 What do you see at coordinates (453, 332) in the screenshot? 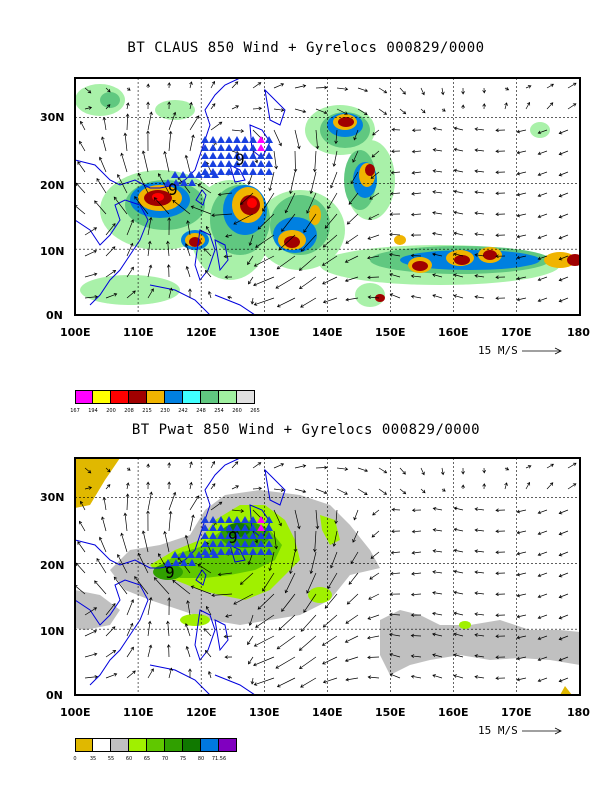
I see `lon-label: 160E` at bounding box center [453, 332].